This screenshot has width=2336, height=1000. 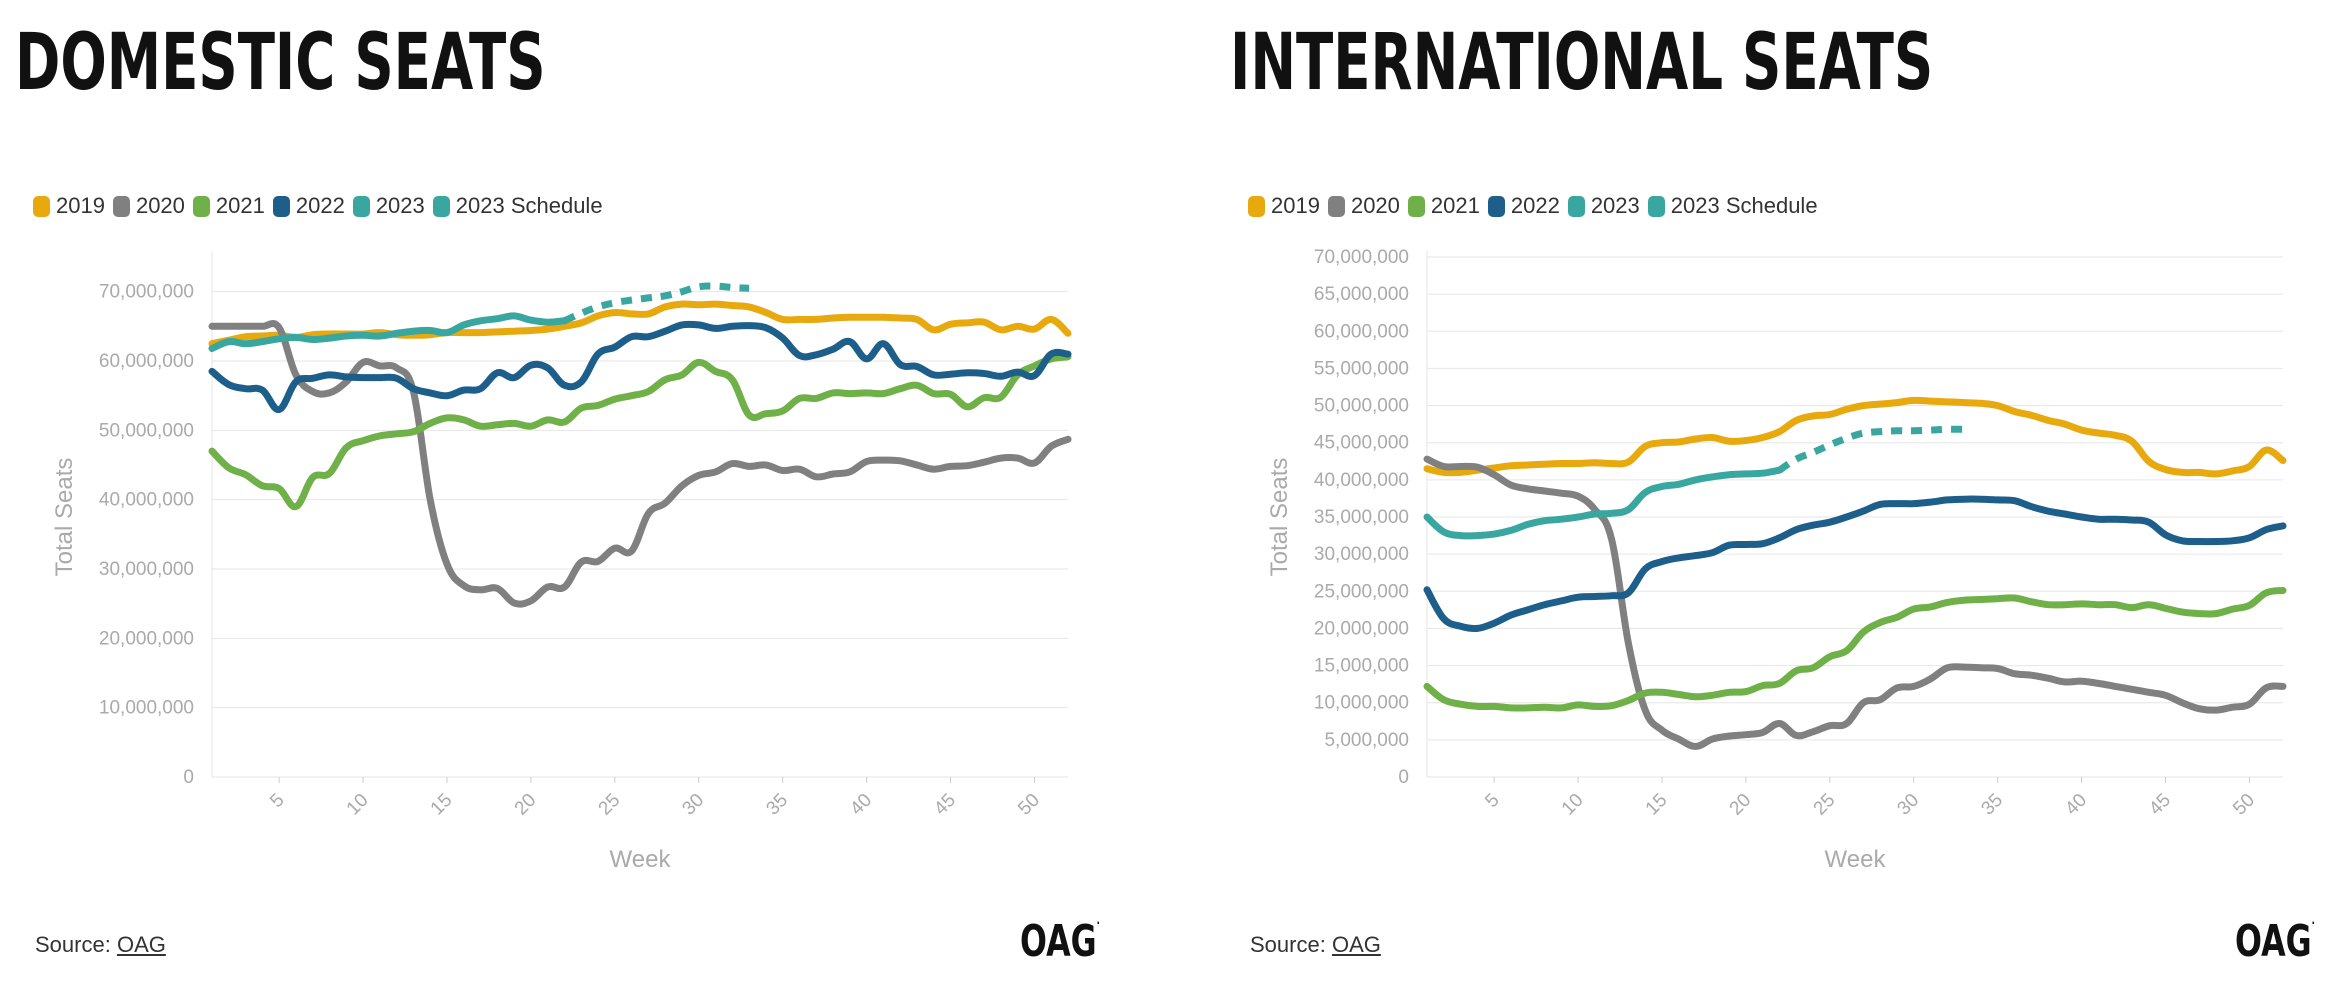 What do you see at coordinates (641, 859) in the screenshot?
I see `x-axis-title: Week` at bounding box center [641, 859].